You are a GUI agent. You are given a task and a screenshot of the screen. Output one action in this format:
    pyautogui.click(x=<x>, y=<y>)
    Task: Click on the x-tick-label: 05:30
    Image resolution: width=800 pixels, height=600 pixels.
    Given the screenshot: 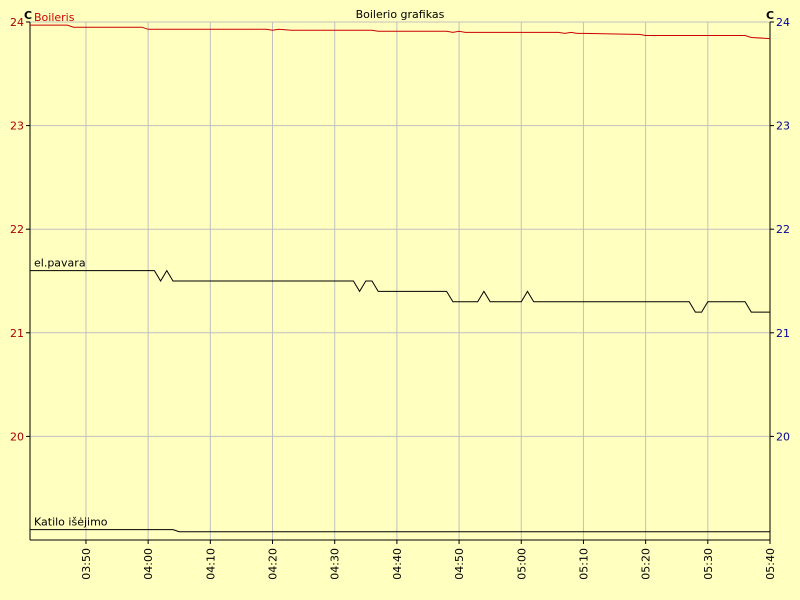 What is the action you would take?
    pyautogui.click(x=708, y=564)
    